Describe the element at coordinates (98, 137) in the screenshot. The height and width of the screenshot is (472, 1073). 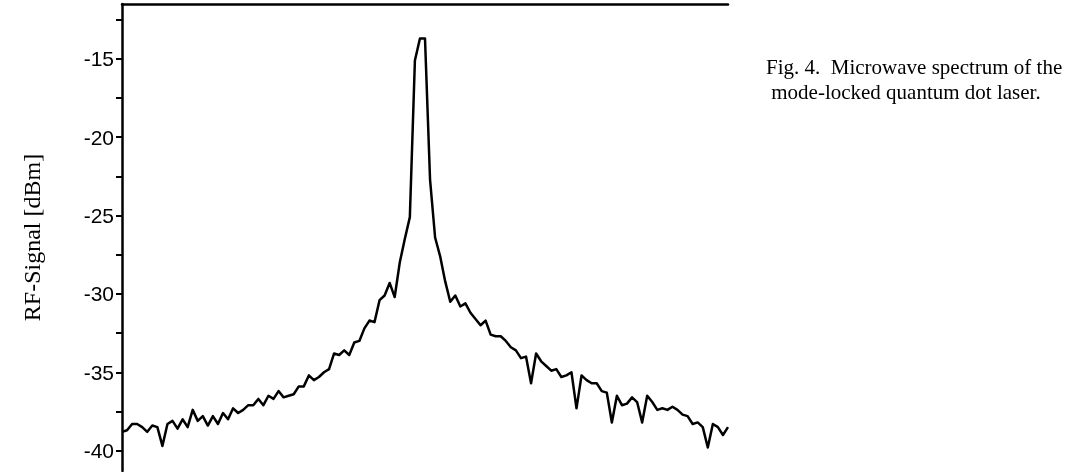
I see `y-tick-label: -20` at that location.